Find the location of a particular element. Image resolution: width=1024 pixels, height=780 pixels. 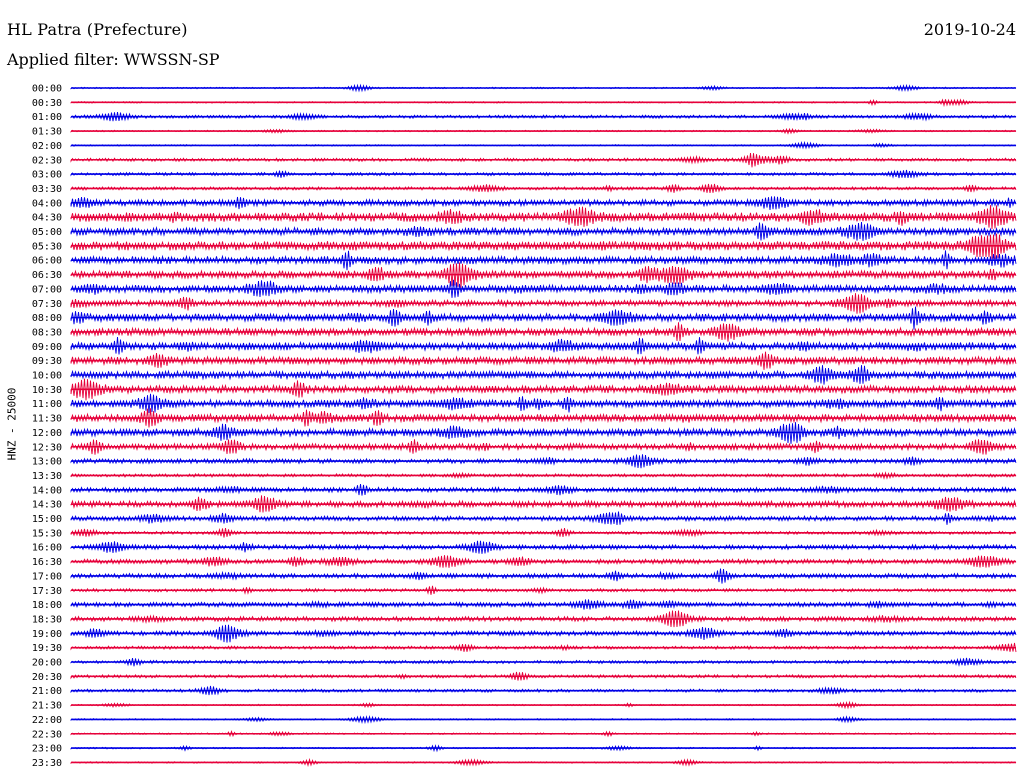

row-time-label: 18:30 is located at coordinates (47, 619).